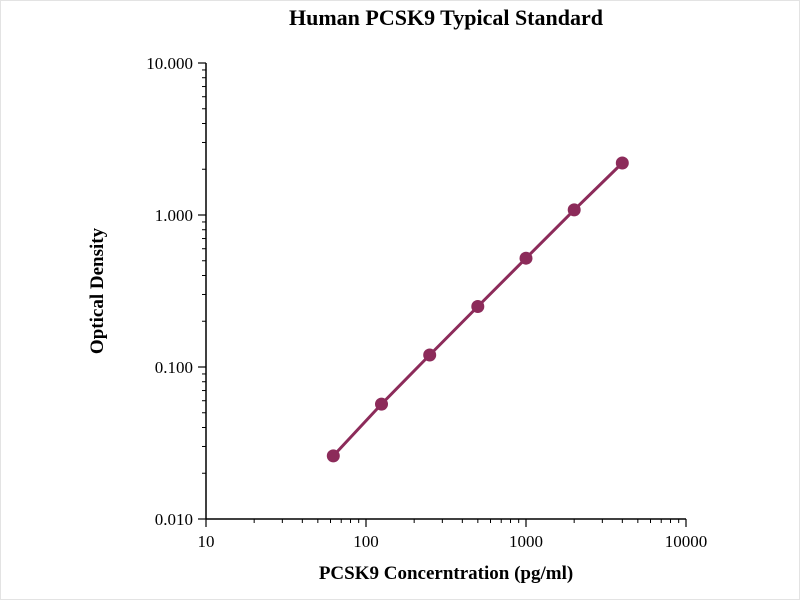  Describe the element at coordinates (686, 541) in the screenshot. I see `x-tick-label: 10000` at that location.